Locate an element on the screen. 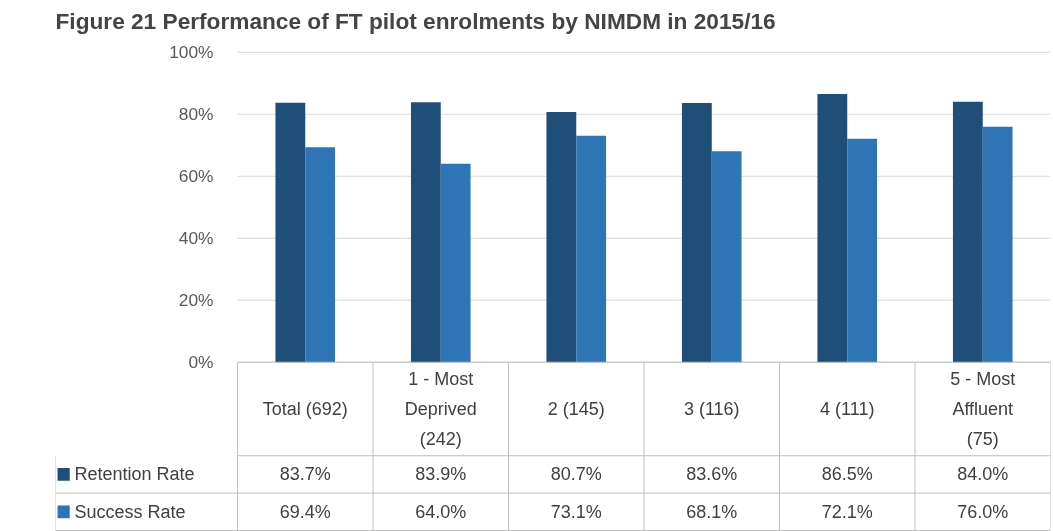  x-tick-label: 4 (111) is located at coordinates (847, 408).